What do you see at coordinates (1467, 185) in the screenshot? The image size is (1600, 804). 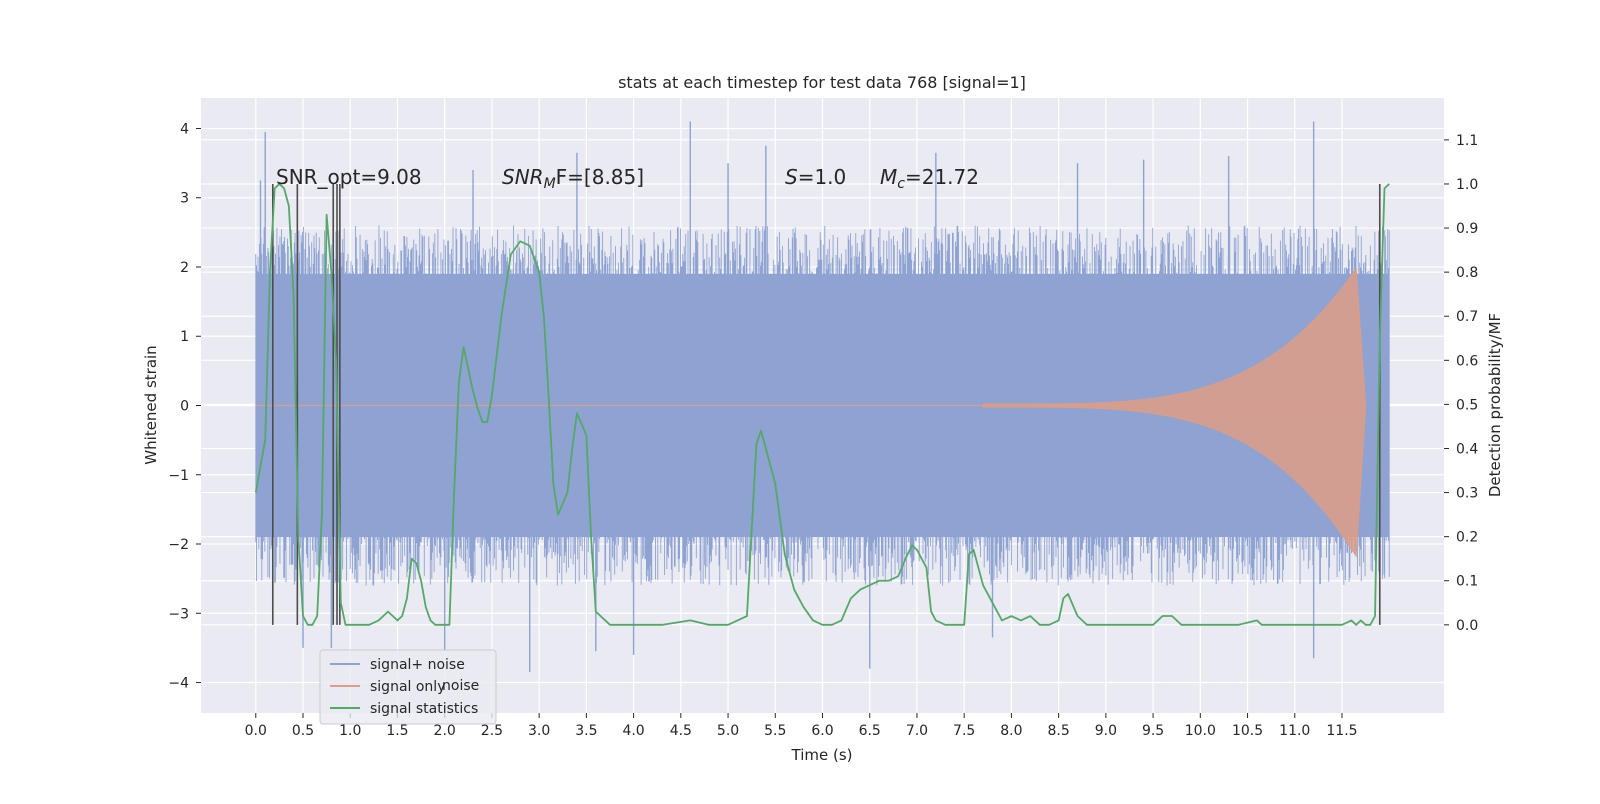 I see `y2-tick-label: 1.0` at bounding box center [1467, 185].